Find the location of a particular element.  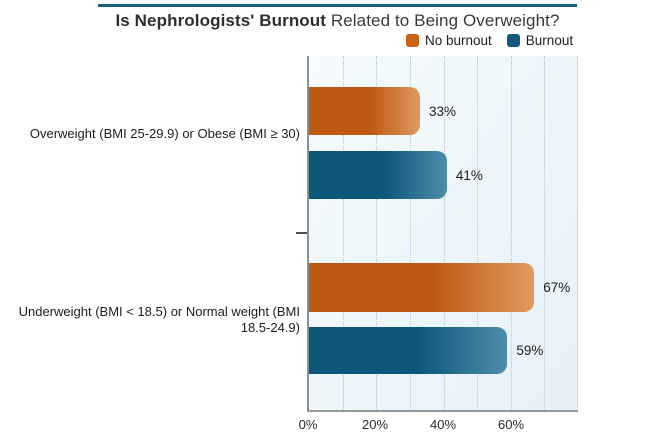

bar-value-label: 59% is located at coordinates (530, 350).